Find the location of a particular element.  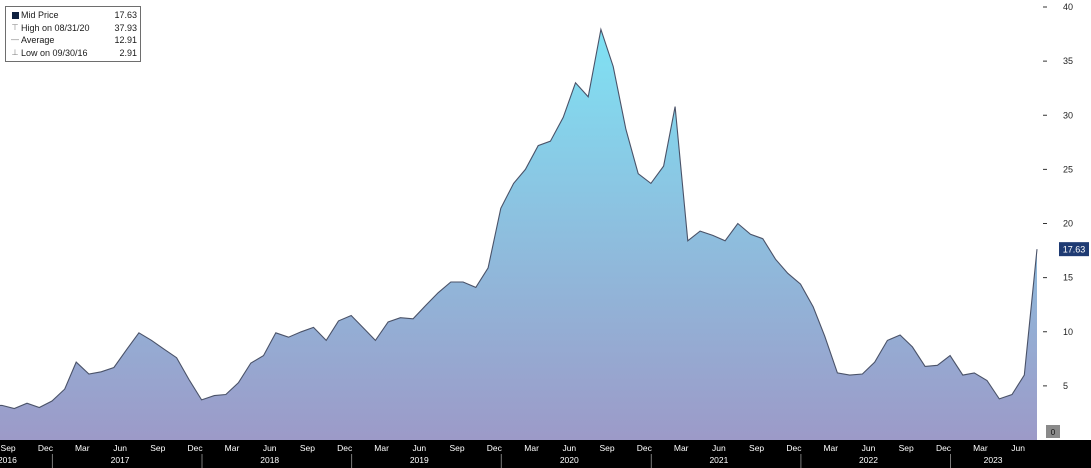

legend-value: 2.91 is located at coordinates (128, 52).